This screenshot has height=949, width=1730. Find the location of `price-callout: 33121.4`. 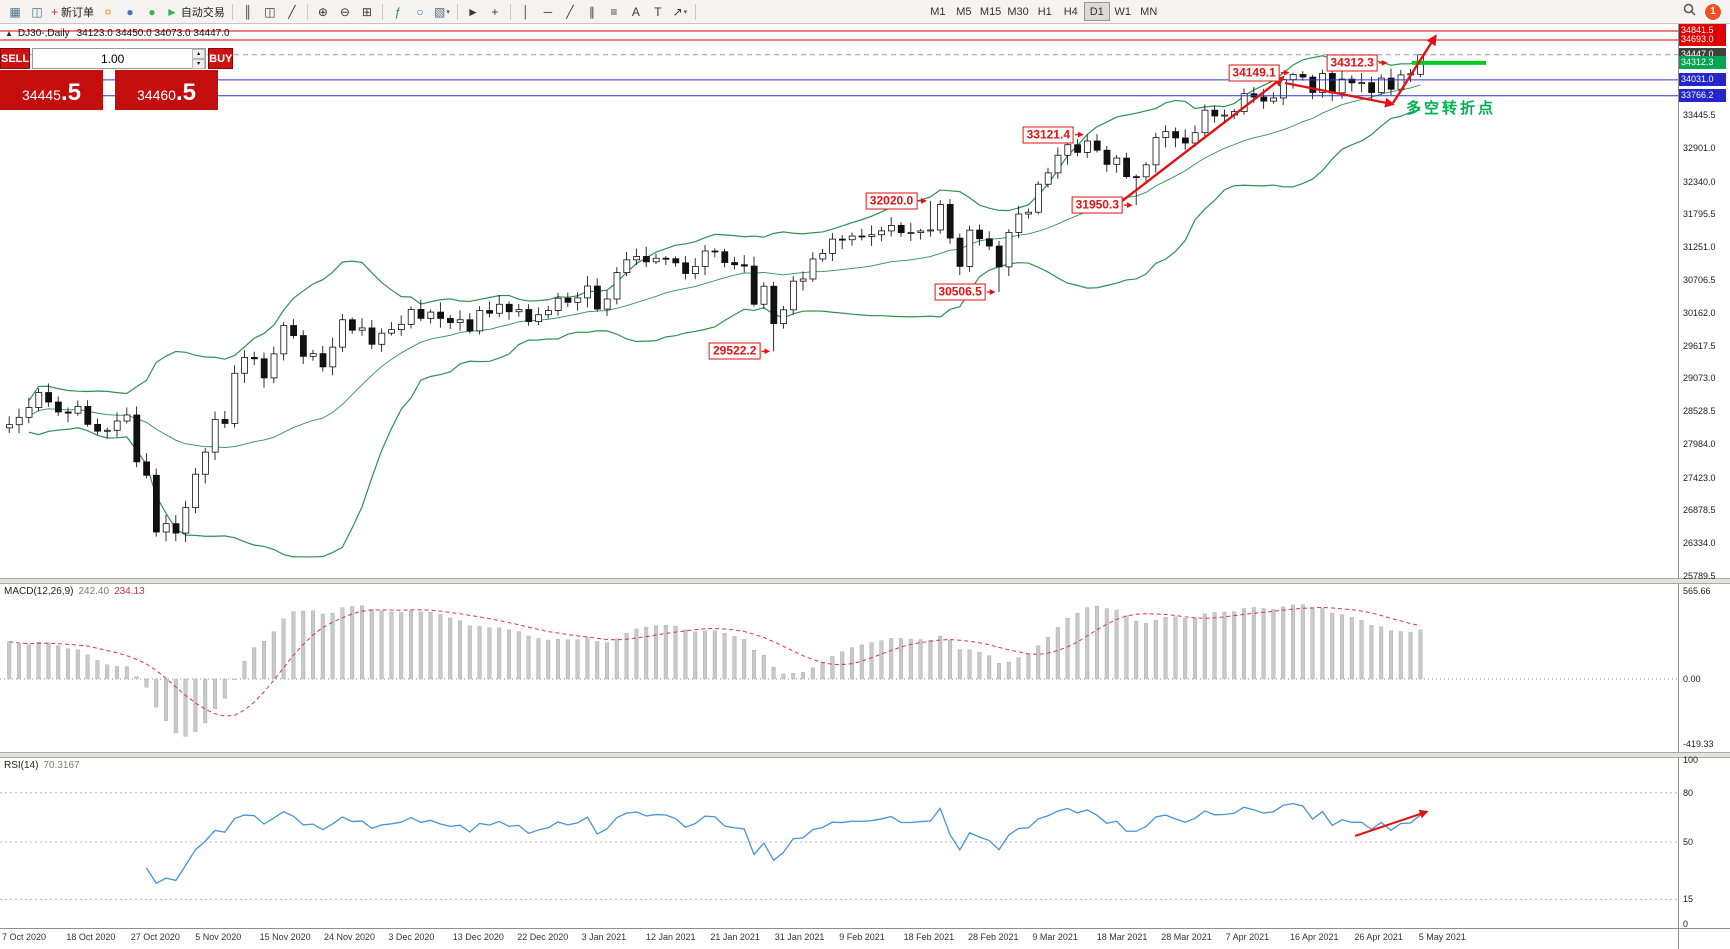

price-callout: 33121.4 is located at coordinates (1048, 135).